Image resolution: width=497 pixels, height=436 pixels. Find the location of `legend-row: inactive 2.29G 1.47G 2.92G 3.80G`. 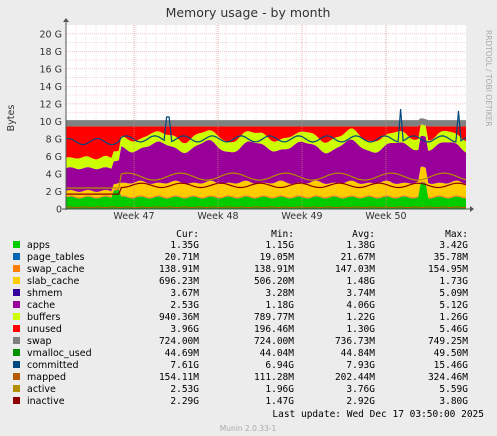

legend-row: inactive 2.29G 1.47G 2.92G 3.80G is located at coordinates (240, 401).